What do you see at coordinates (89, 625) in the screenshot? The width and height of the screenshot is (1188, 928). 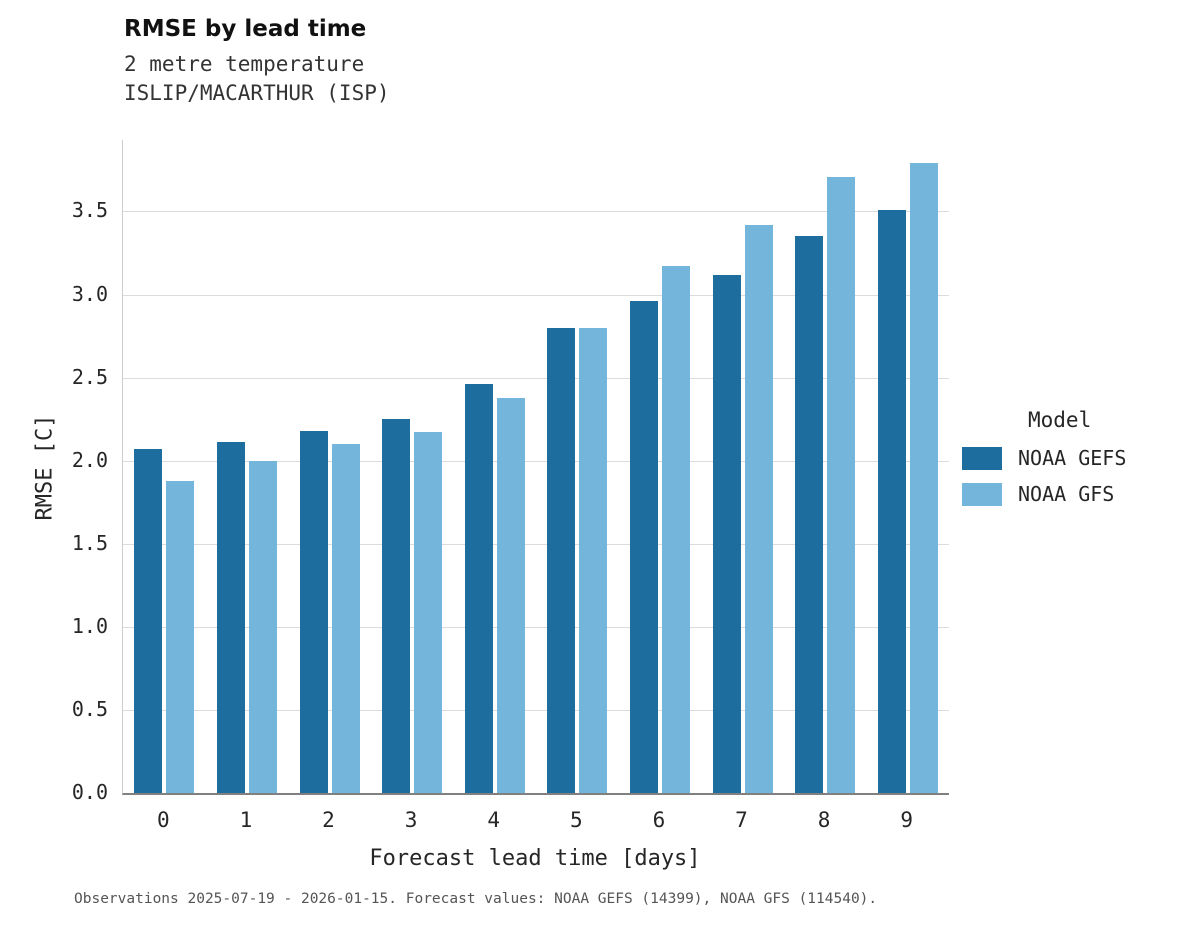 I see `y-axis-tick-label: 1.0` at bounding box center [89, 625].